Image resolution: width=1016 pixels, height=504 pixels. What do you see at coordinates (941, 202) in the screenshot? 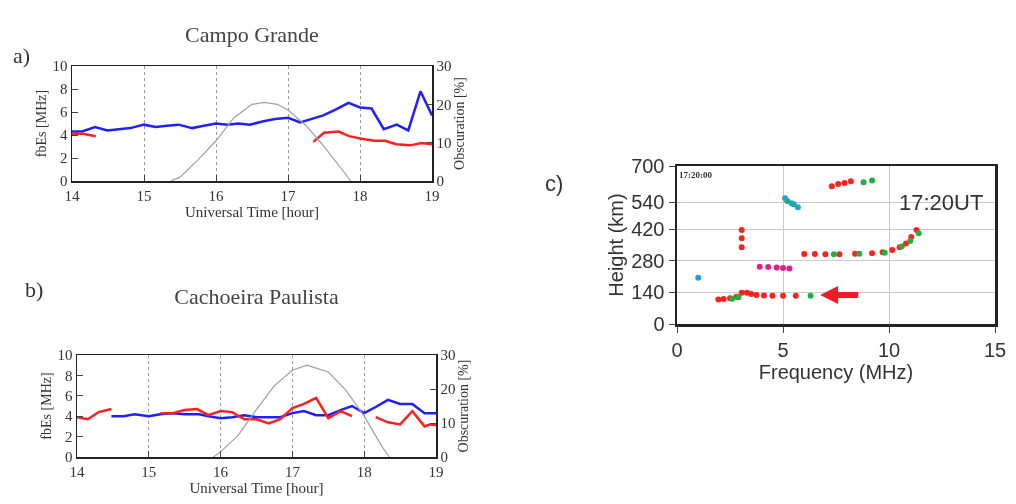
I see `annotation: 17:20UT` at bounding box center [941, 202].